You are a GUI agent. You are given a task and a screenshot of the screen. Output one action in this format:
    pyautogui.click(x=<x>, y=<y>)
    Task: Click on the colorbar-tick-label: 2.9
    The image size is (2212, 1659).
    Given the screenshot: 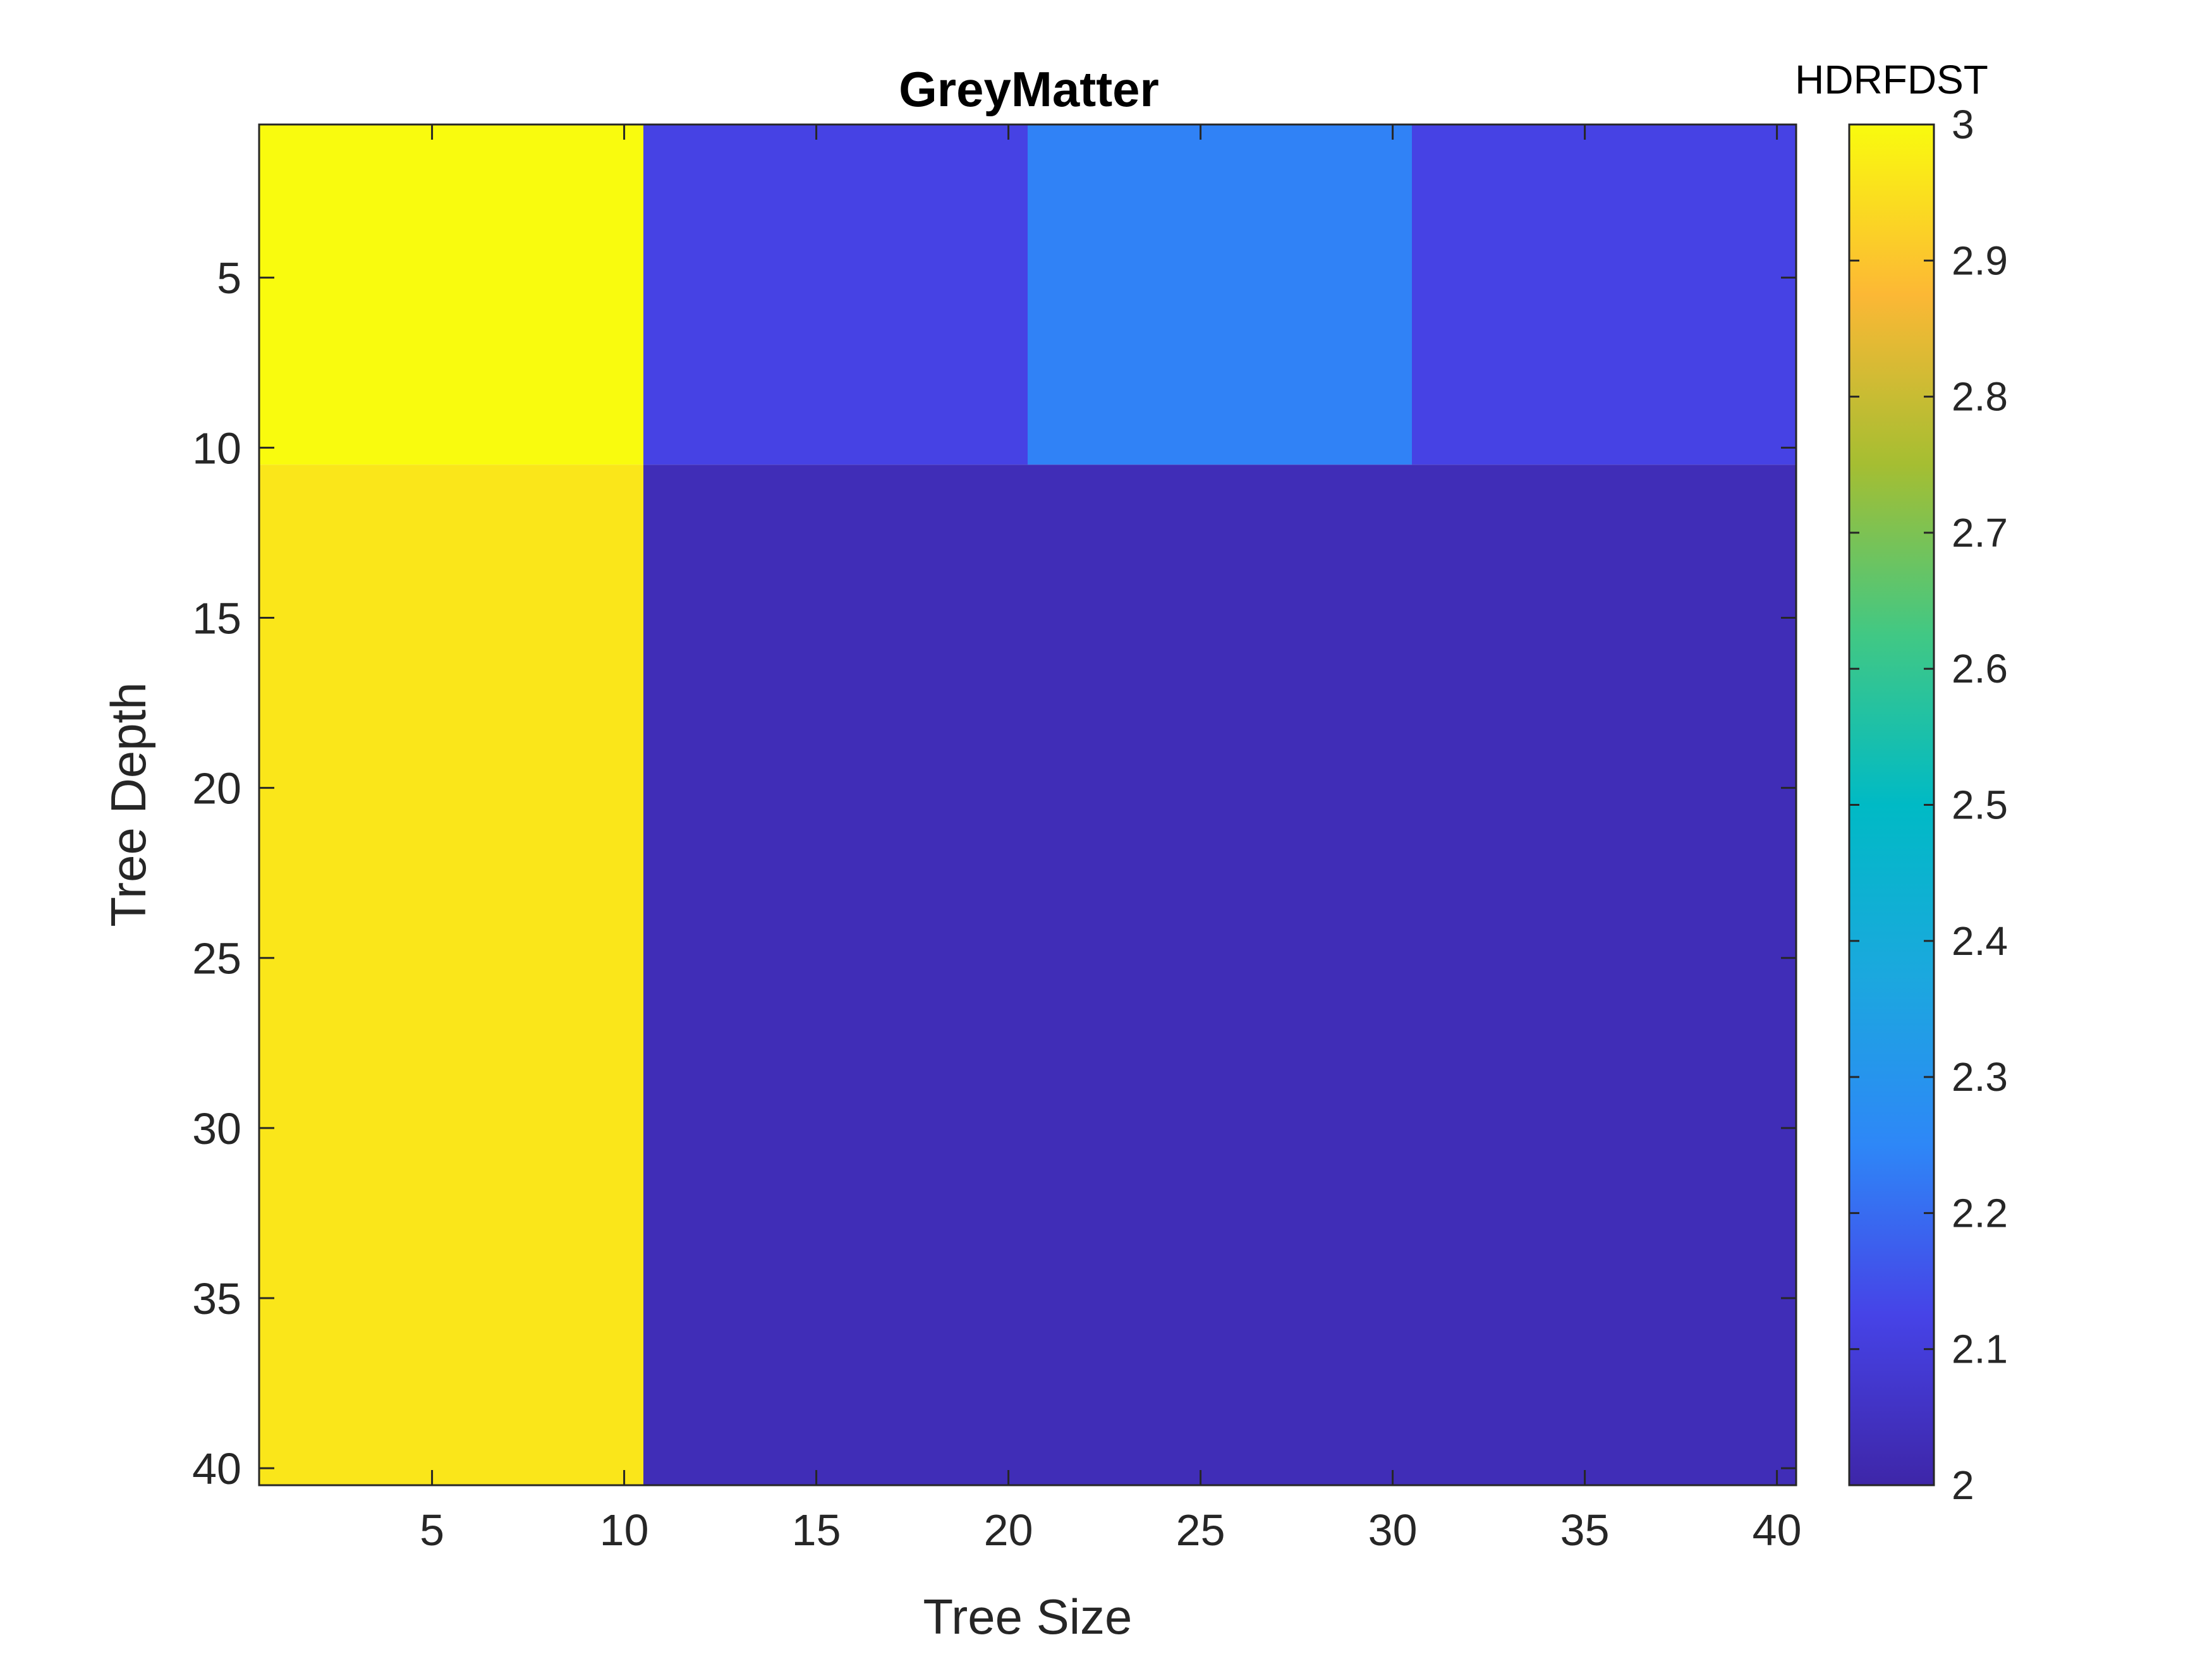 What is the action you would take?
    pyautogui.click(x=1980, y=260)
    